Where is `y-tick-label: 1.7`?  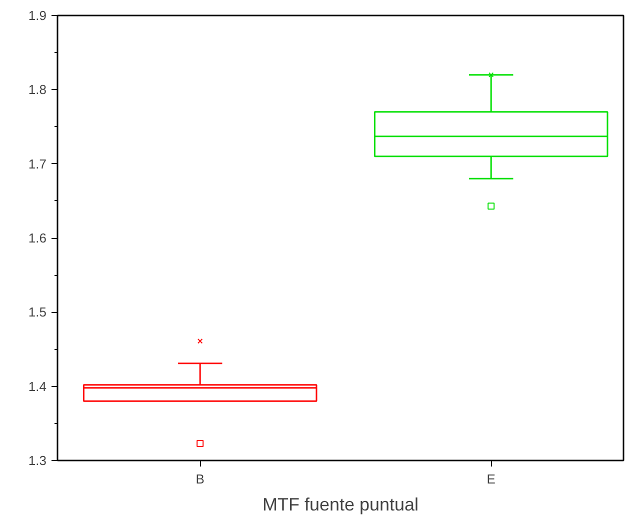 y-tick-label: 1.7 is located at coordinates (37, 164).